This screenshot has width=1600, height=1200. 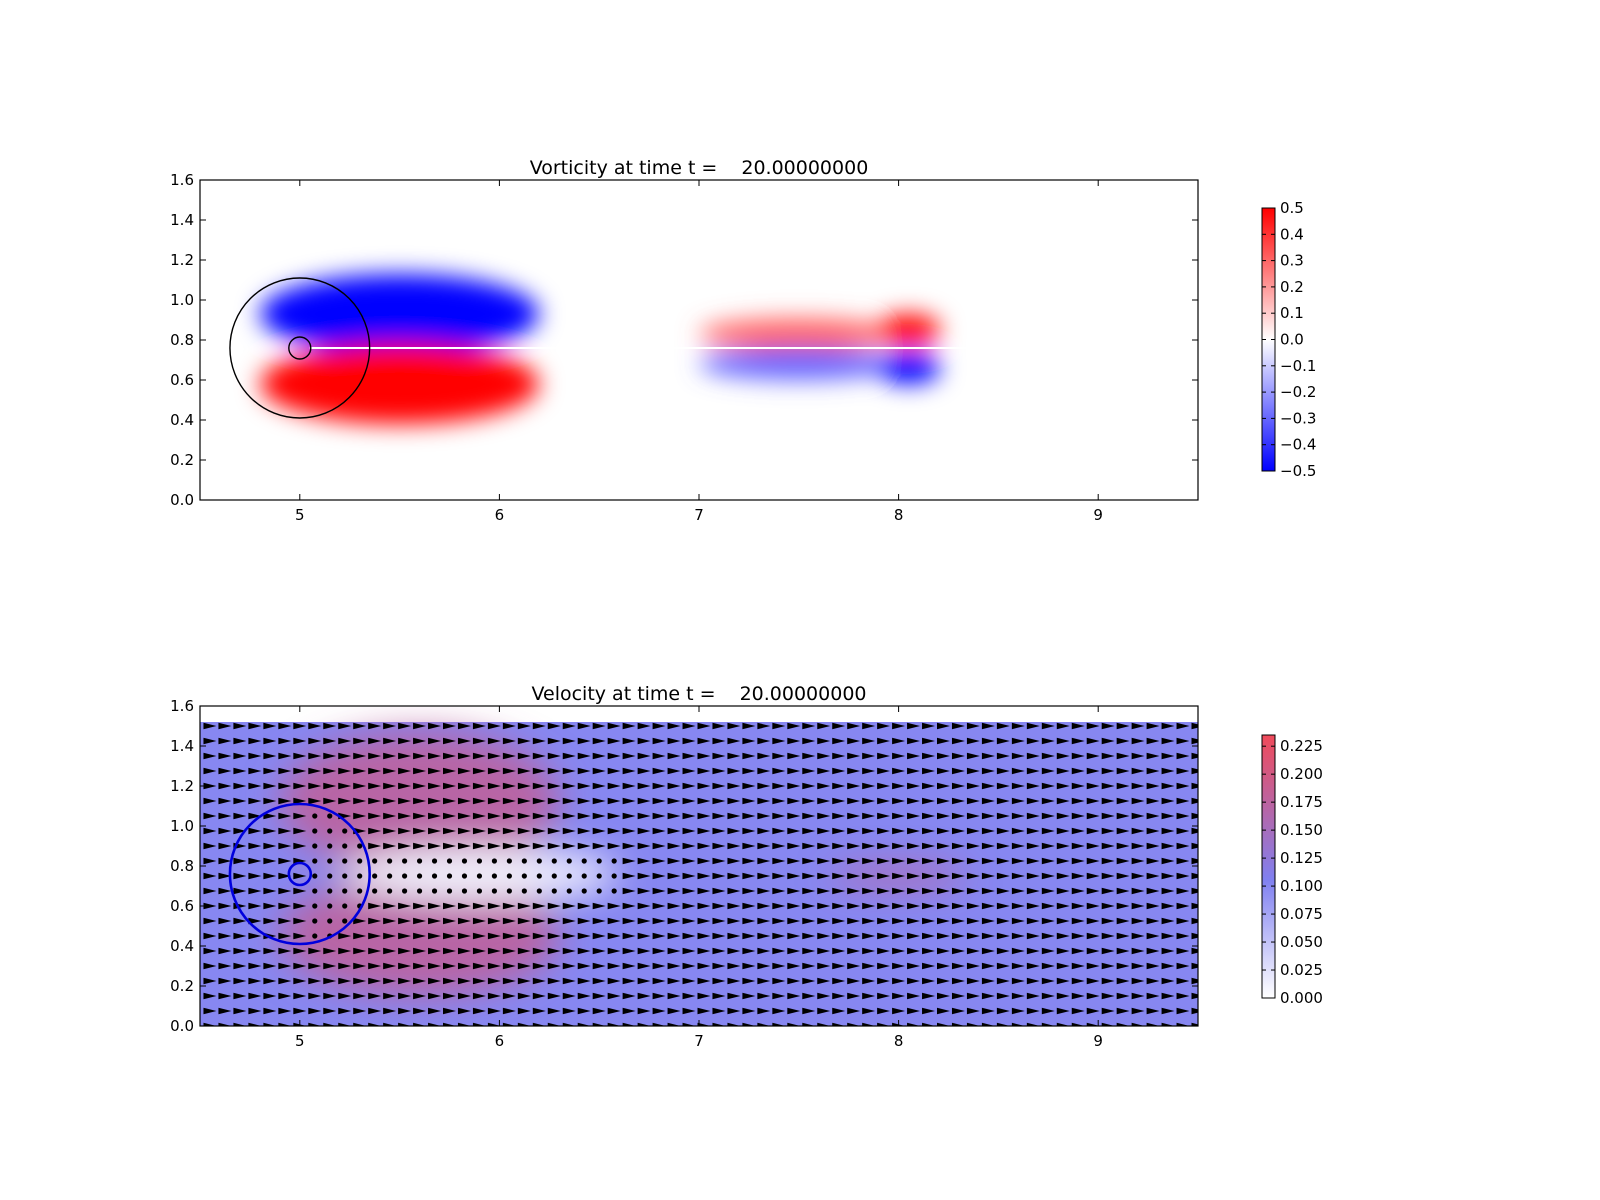 What do you see at coordinates (182, 986) in the screenshot?
I see `y-tick-label: 0.2` at bounding box center [182, 986].